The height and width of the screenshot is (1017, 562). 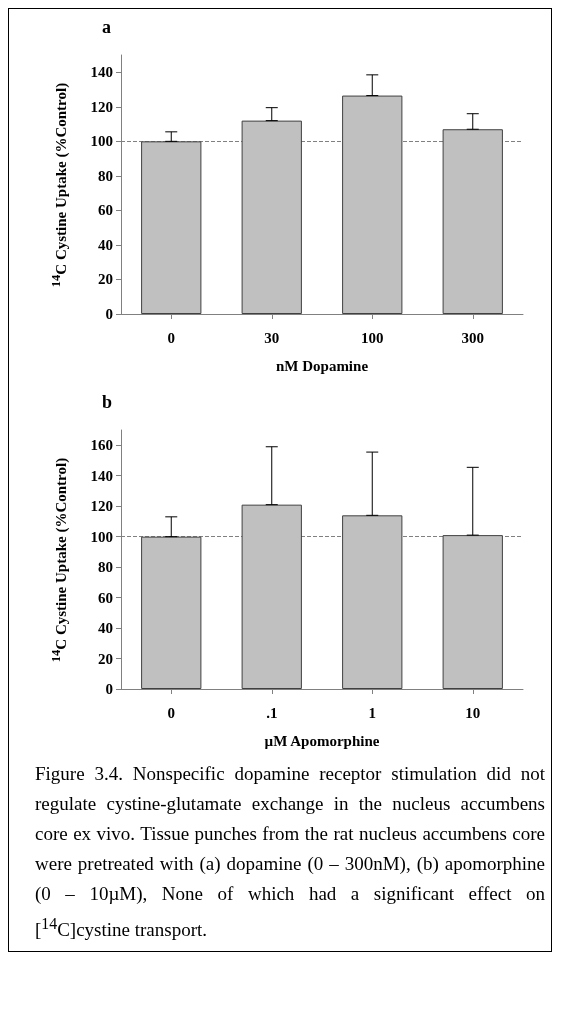 I want to click on x-tick-label: 300, so click(x=472, y=337).